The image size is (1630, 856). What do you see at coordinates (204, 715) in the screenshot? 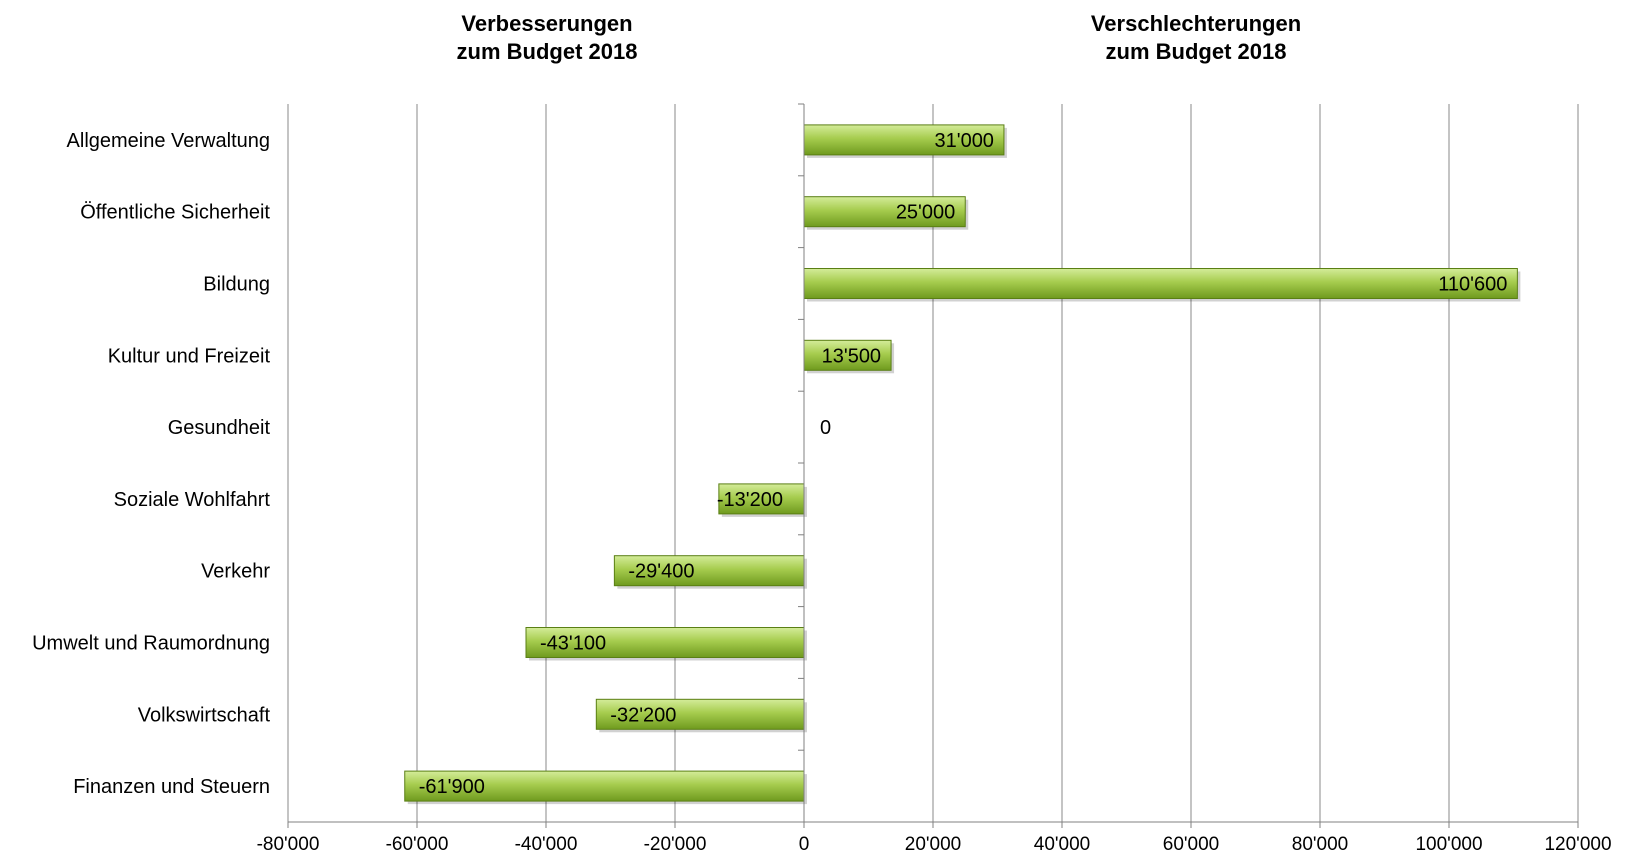
I see `category-label: Volkswirtschaft` at bounding box center [204, 715].